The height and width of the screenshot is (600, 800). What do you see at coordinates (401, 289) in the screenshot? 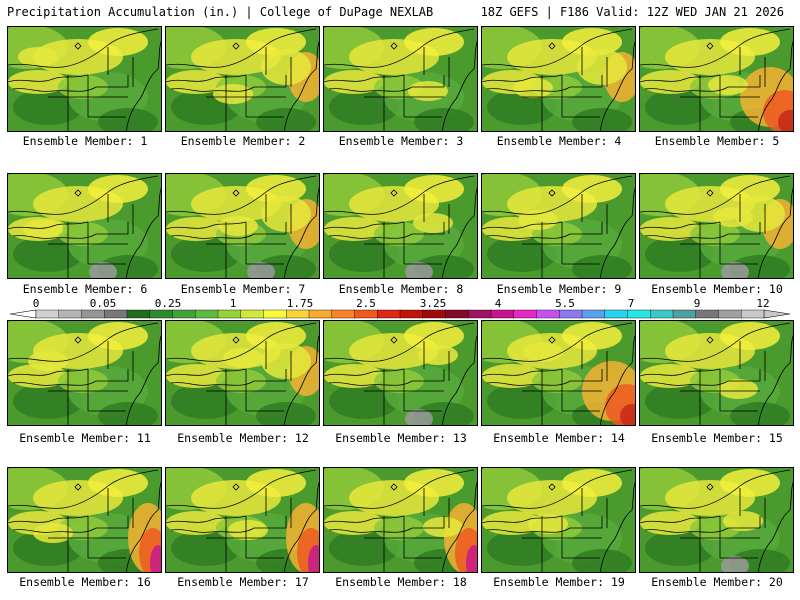
I see `ensemble-member-label: Ensemble Member: 8` at bounding box center [401, 289].